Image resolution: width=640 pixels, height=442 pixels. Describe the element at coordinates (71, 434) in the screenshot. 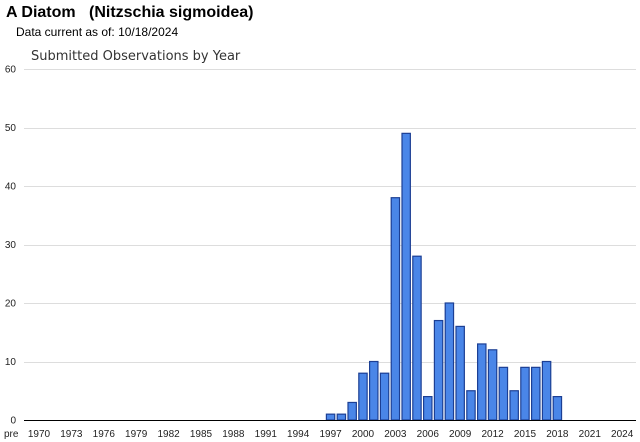

I see `x-tick-label: 1973` at that location.